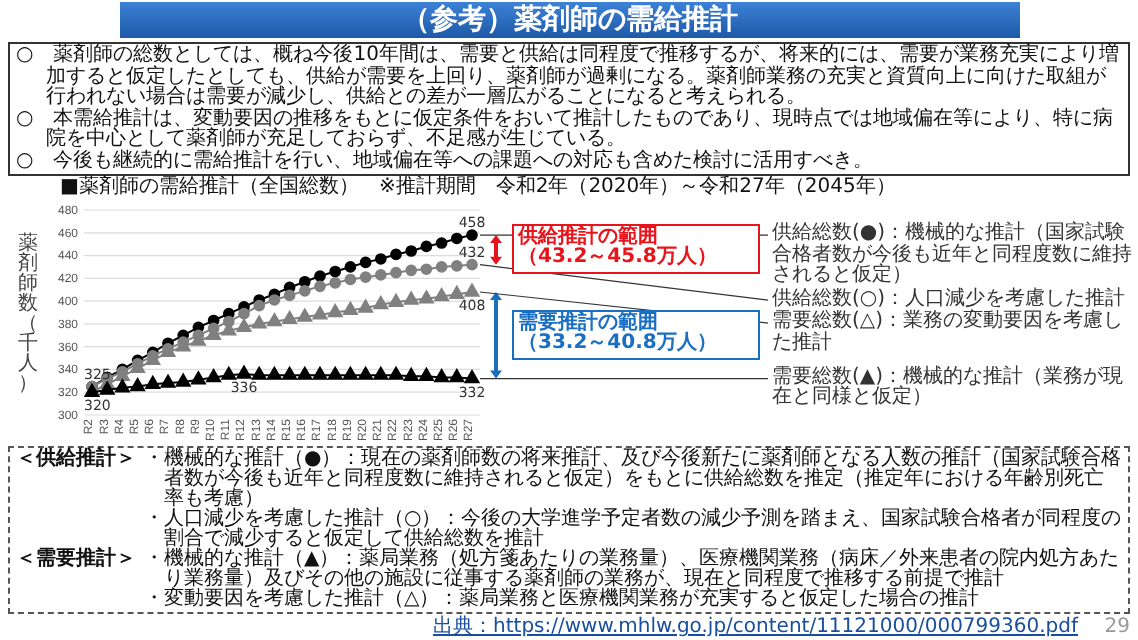 Image resolution: width=1138 pixels, height=640 pixels. Describe the element at coordinates (1117, 627) in the screenshot. I see `text: 29` at that location.